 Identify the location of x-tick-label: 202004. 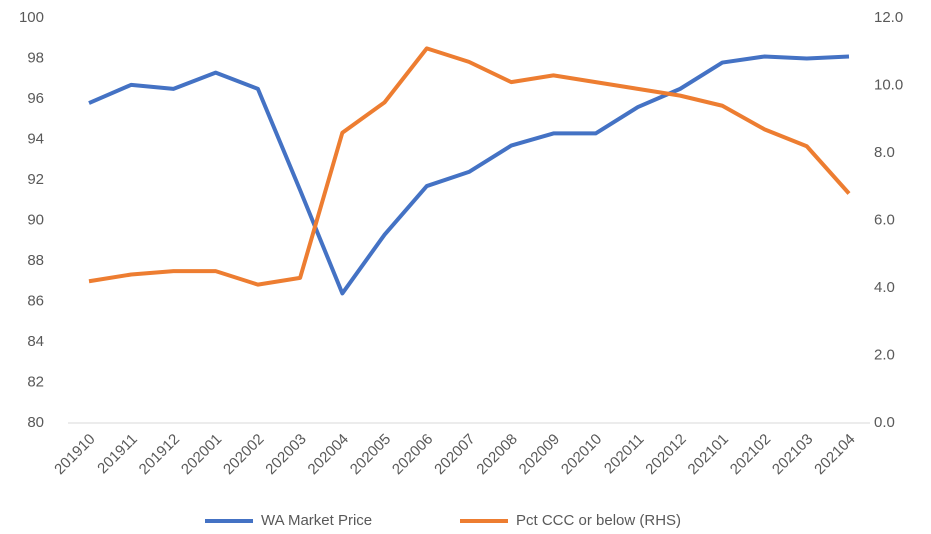
(328, 454).